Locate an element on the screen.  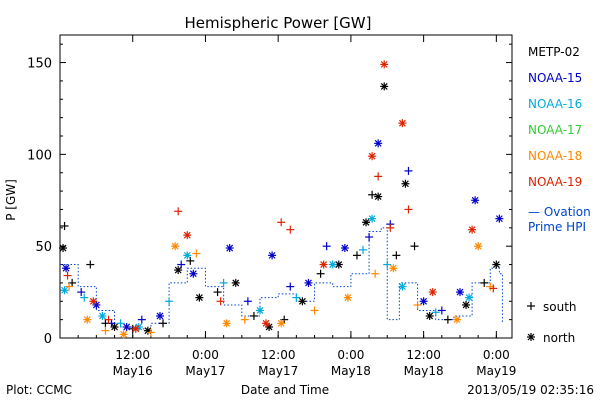
x-axis-label: Date and Time is located at coordinates (285, 390).